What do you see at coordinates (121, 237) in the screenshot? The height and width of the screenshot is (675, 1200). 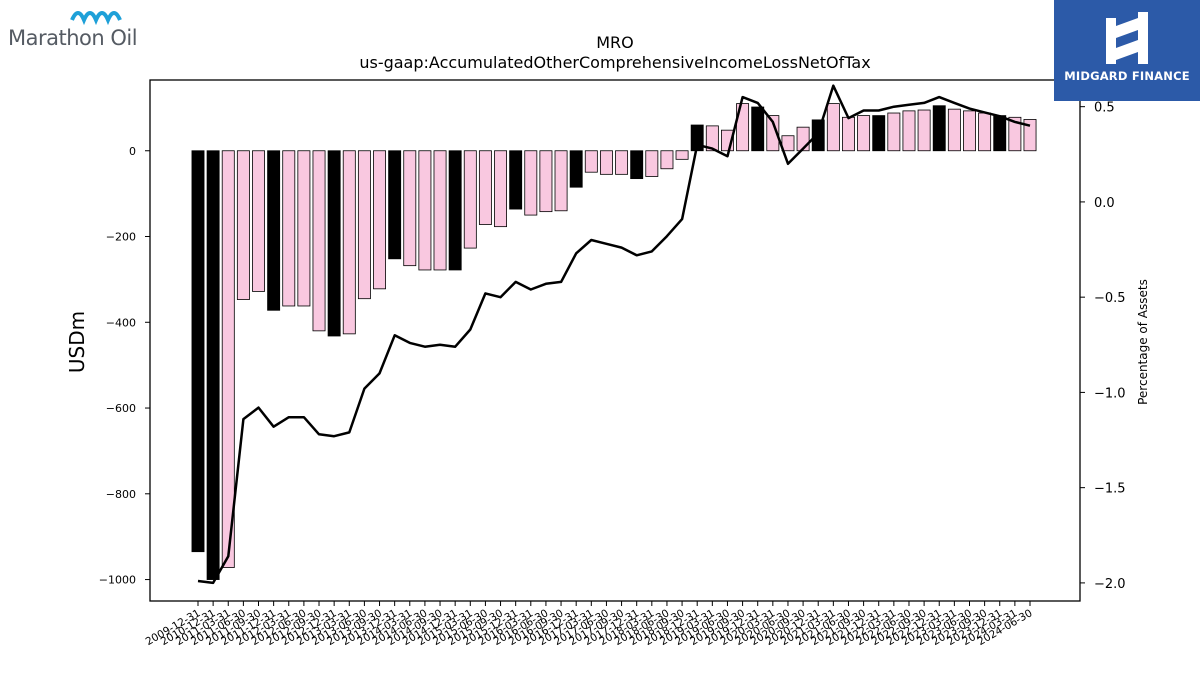 I see `y-tick-label: −200` at bounding box center [121, 237].